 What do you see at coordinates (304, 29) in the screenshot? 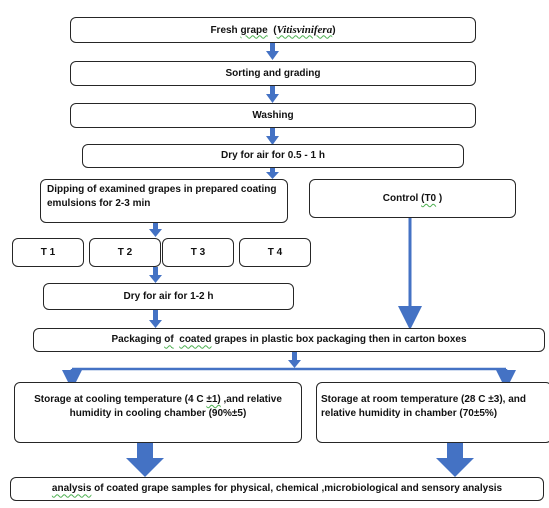
I see `species-name: Vitisvinifera` at bounding box center [304, 29].